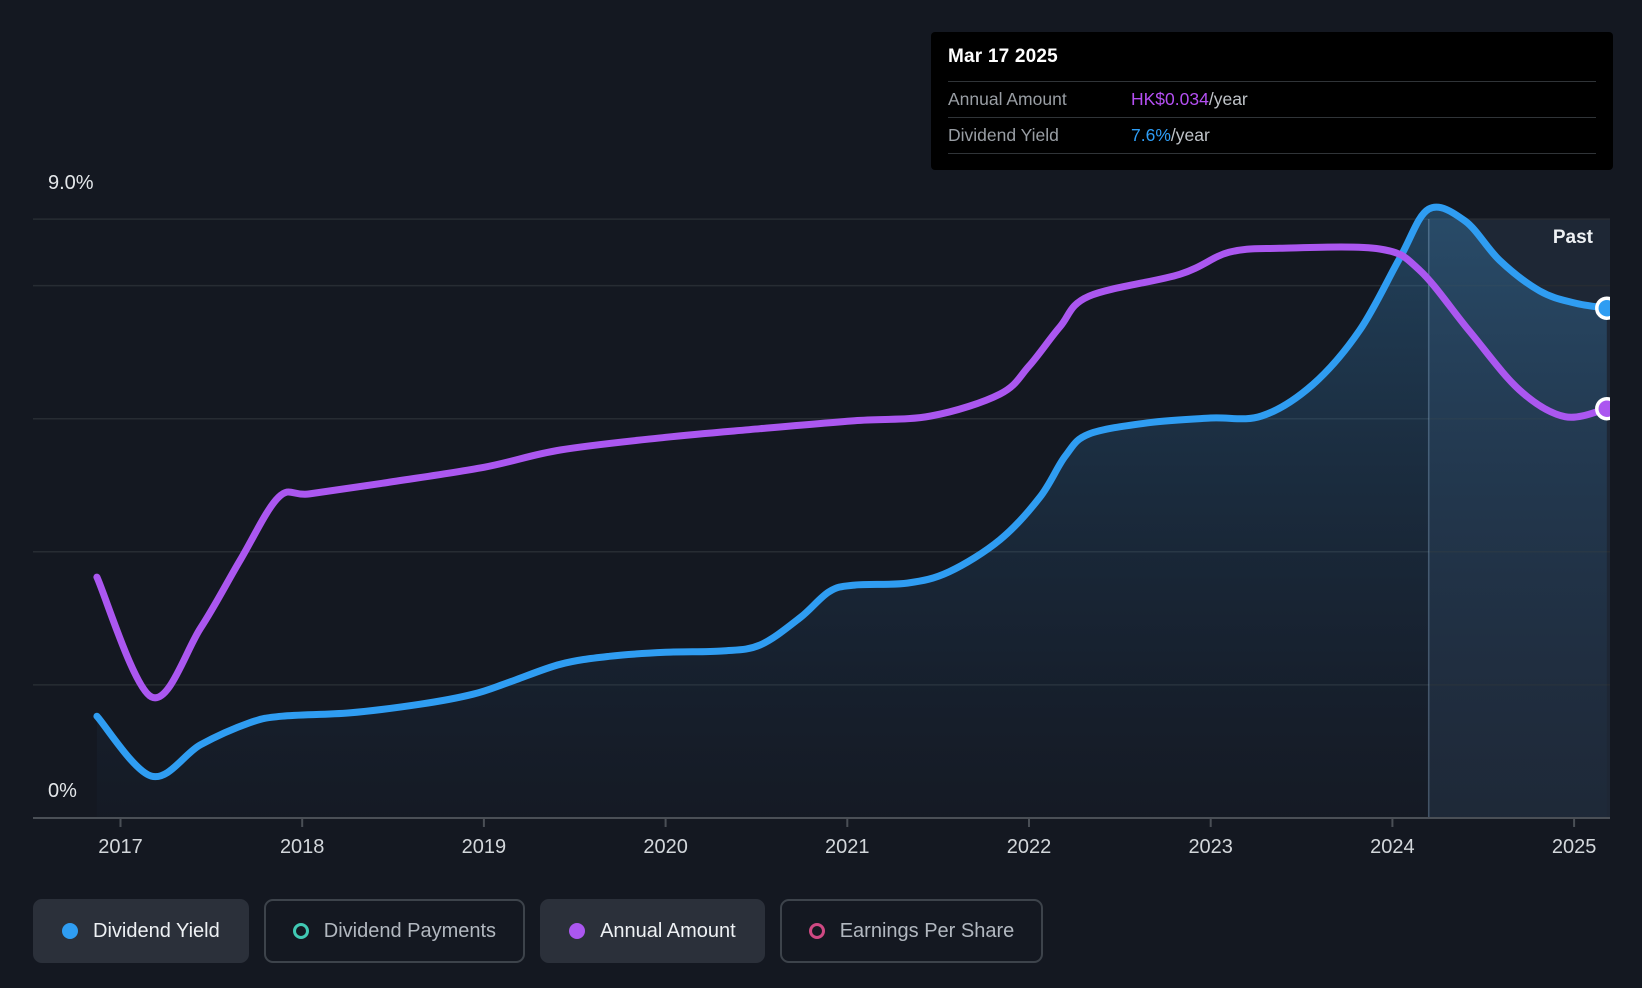  I want to click on legend-toggle-dividend-yield: Dividend Yield, so click(141, 931).